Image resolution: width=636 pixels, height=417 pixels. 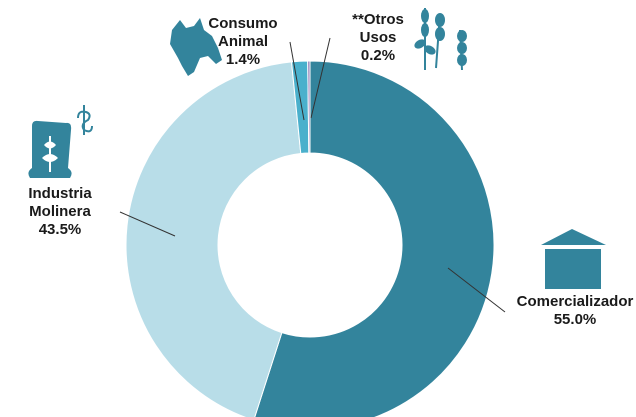 I want to click on slice-label-3: **Otros Usos 0.2%, so click(x=378, y=37).